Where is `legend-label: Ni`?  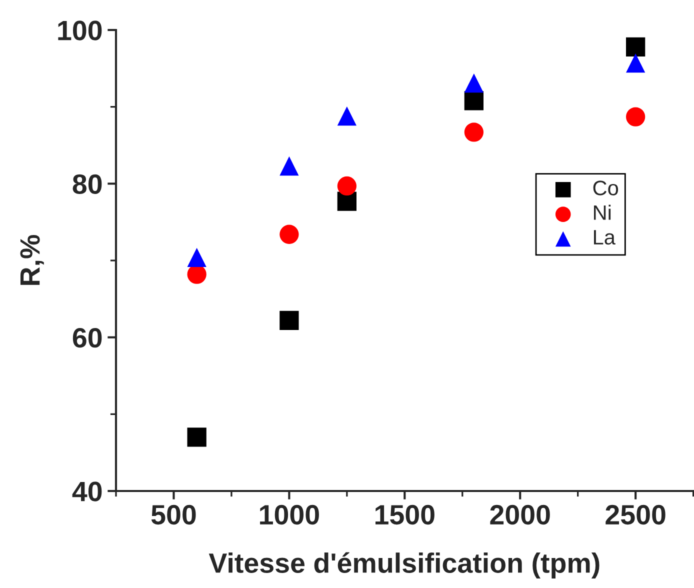
legend-label: Ni is located at coordinates (602, 212).